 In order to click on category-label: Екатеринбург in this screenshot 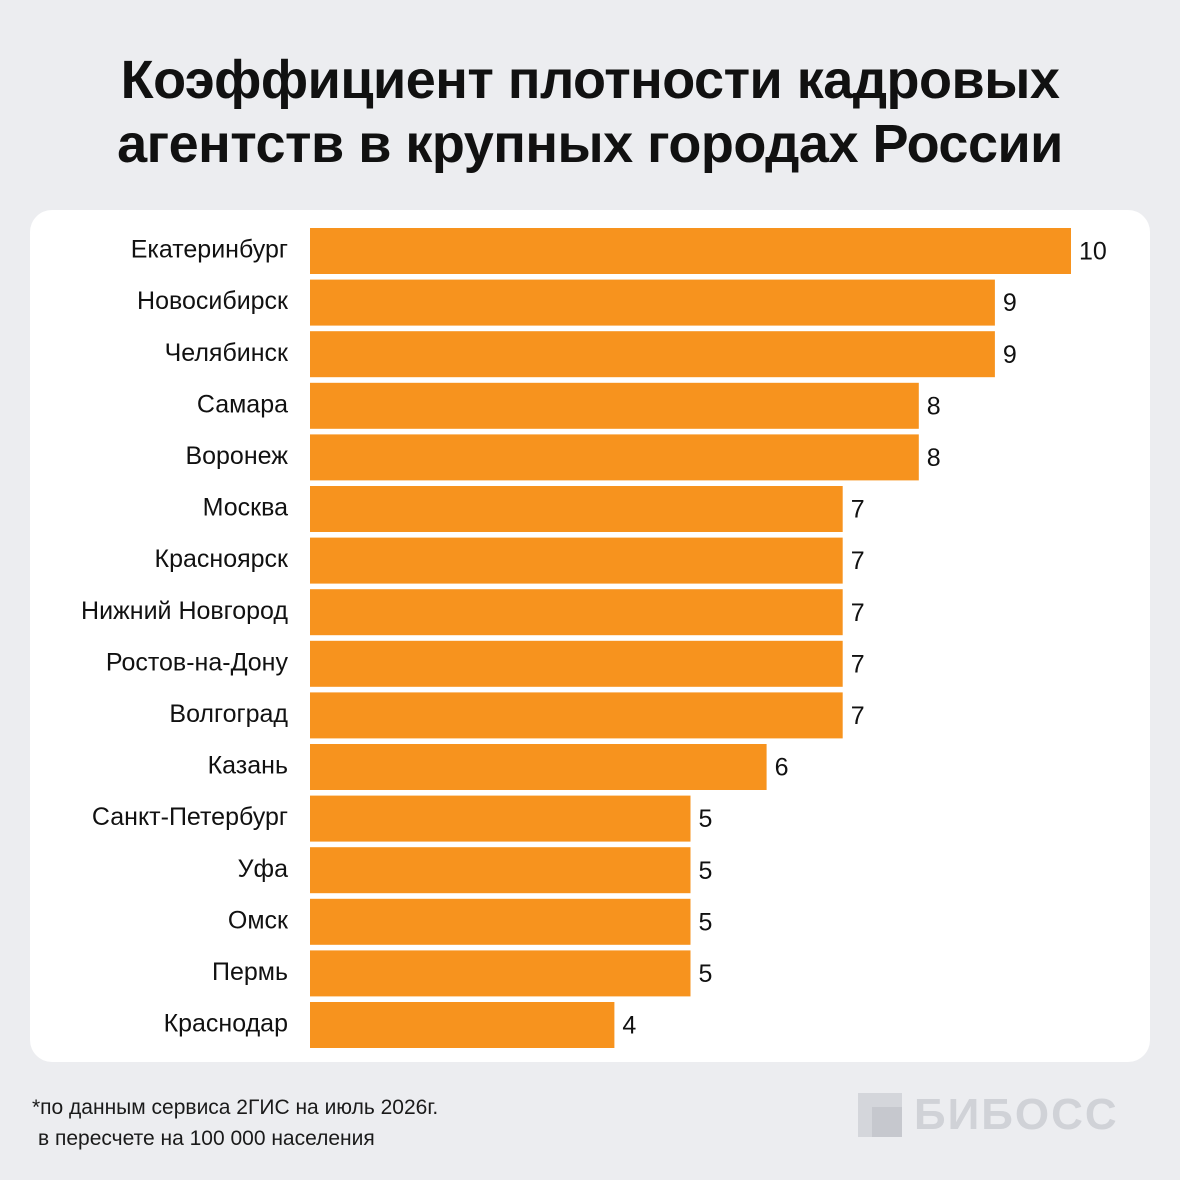, I will do `click(209, 250)`.